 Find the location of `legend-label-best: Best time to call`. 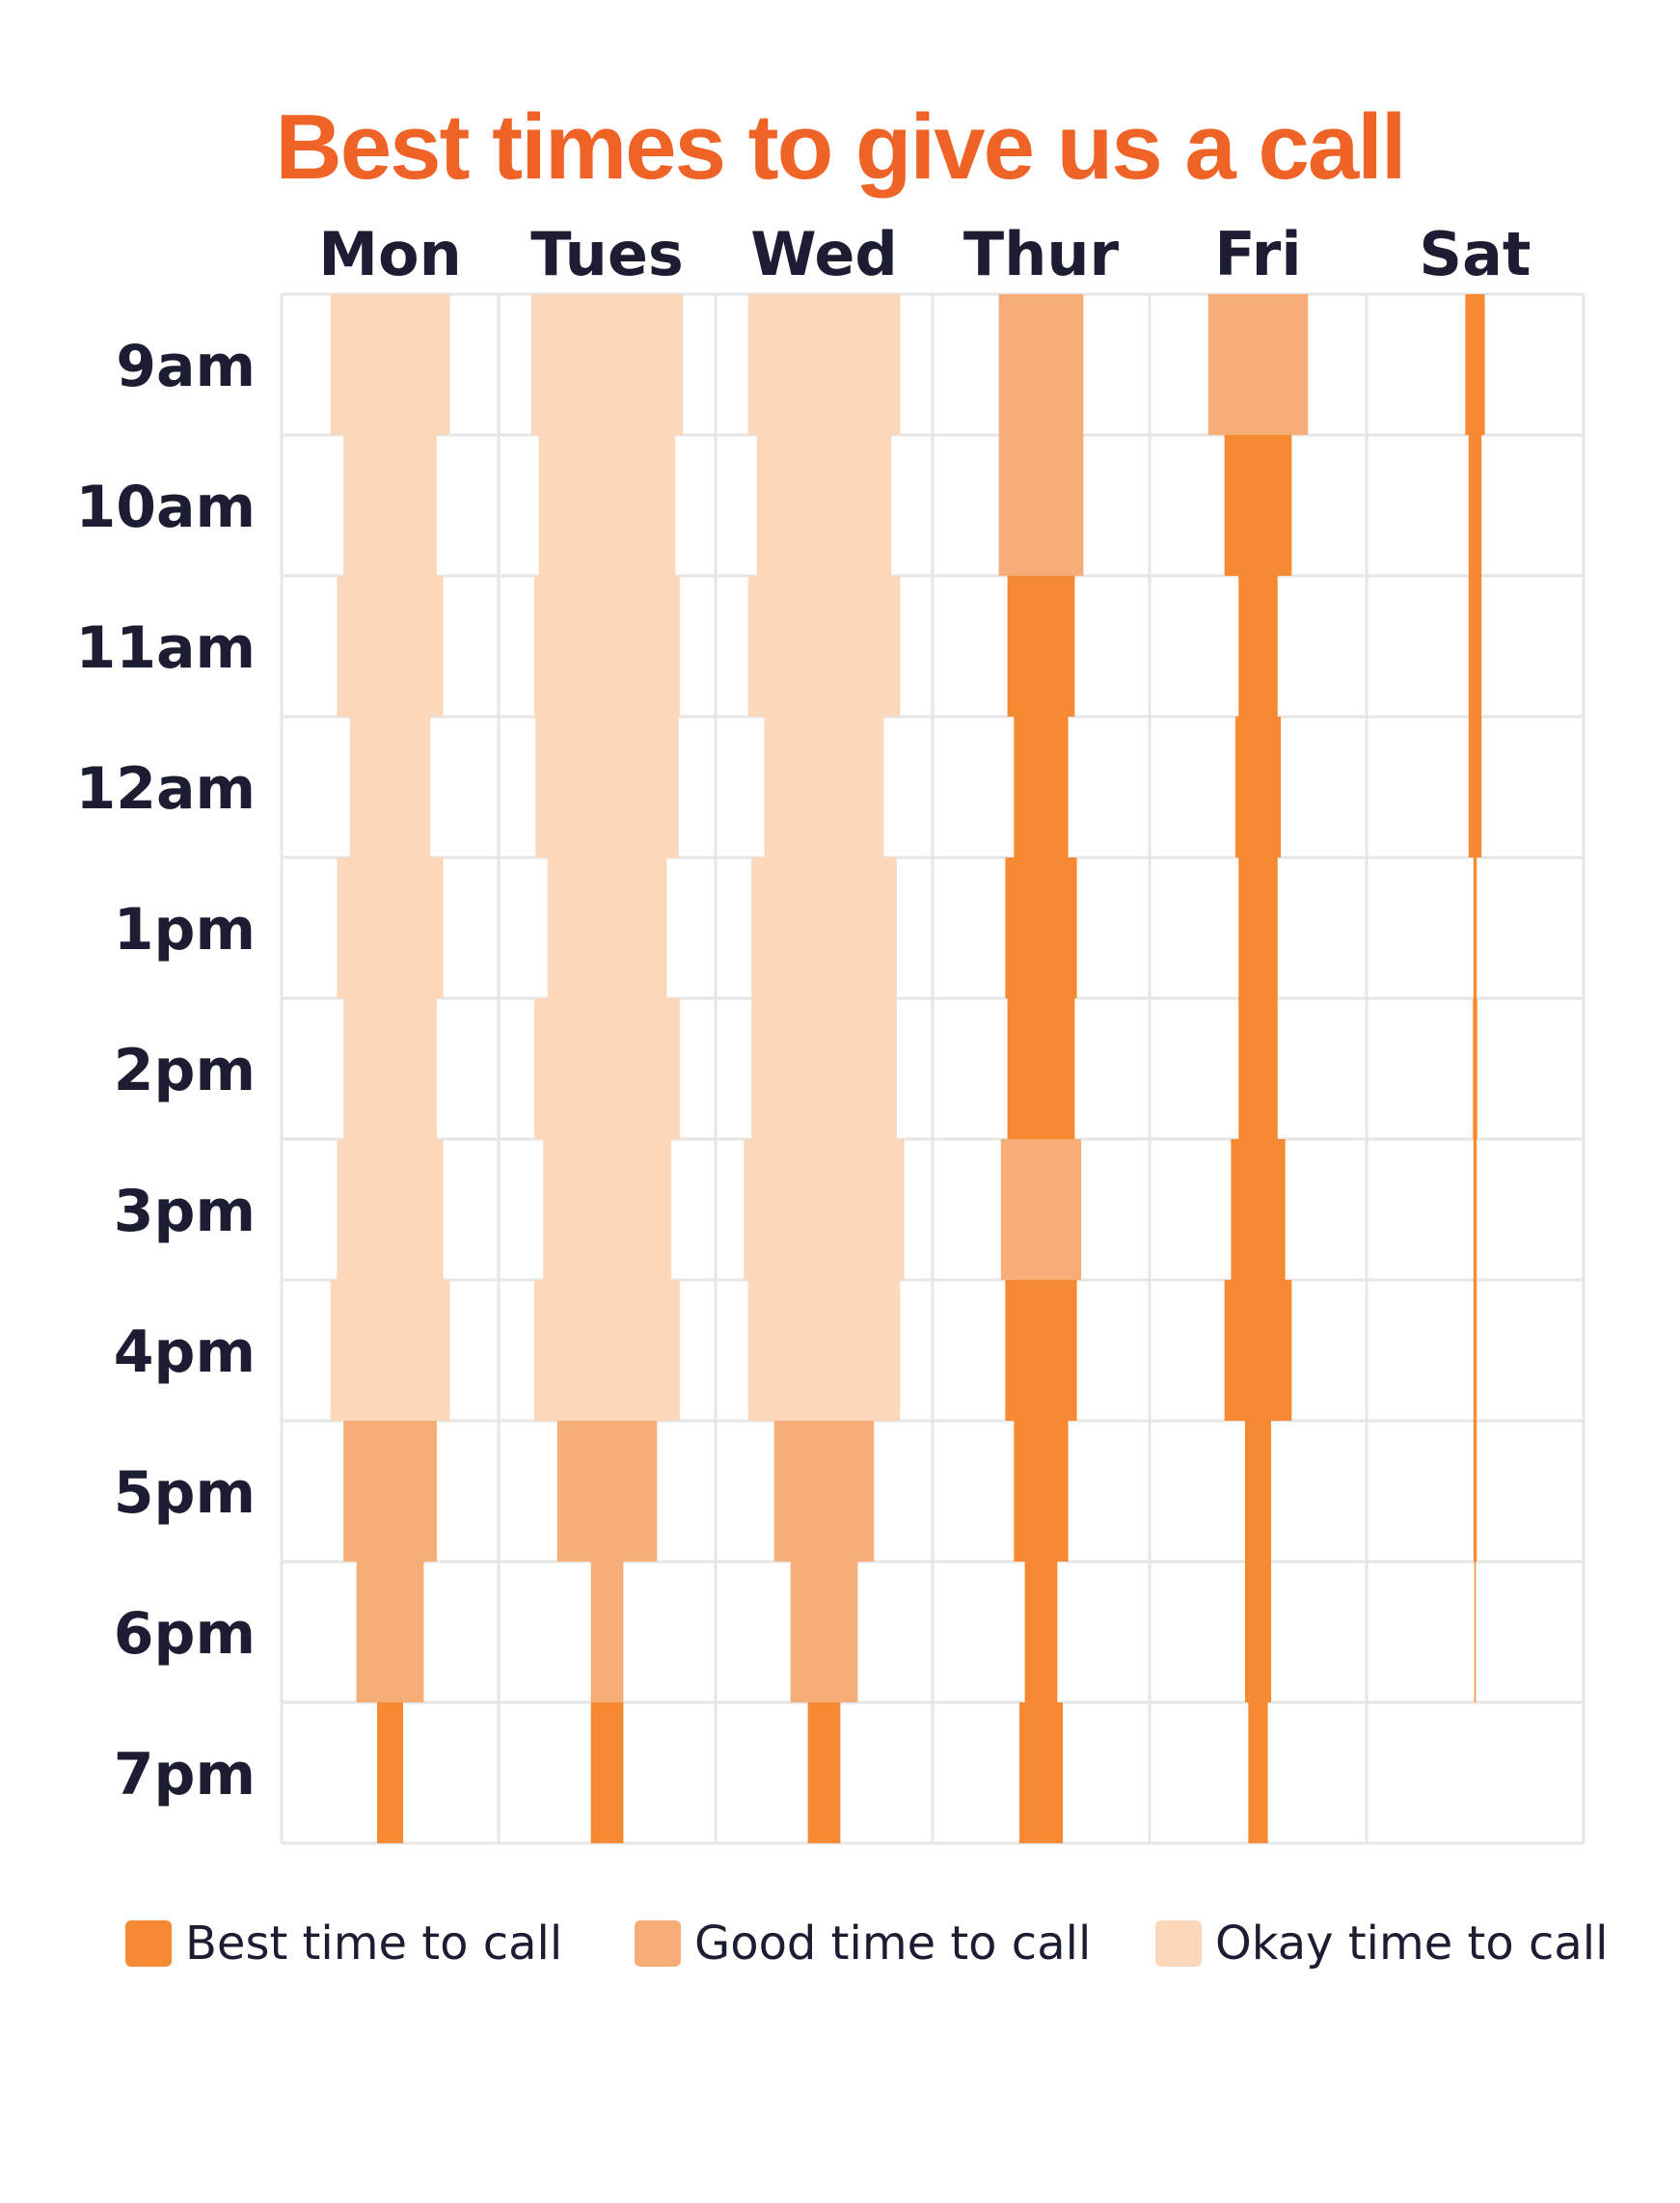

legend-label-best: Best time to call is located at coordinates (374, 1944).